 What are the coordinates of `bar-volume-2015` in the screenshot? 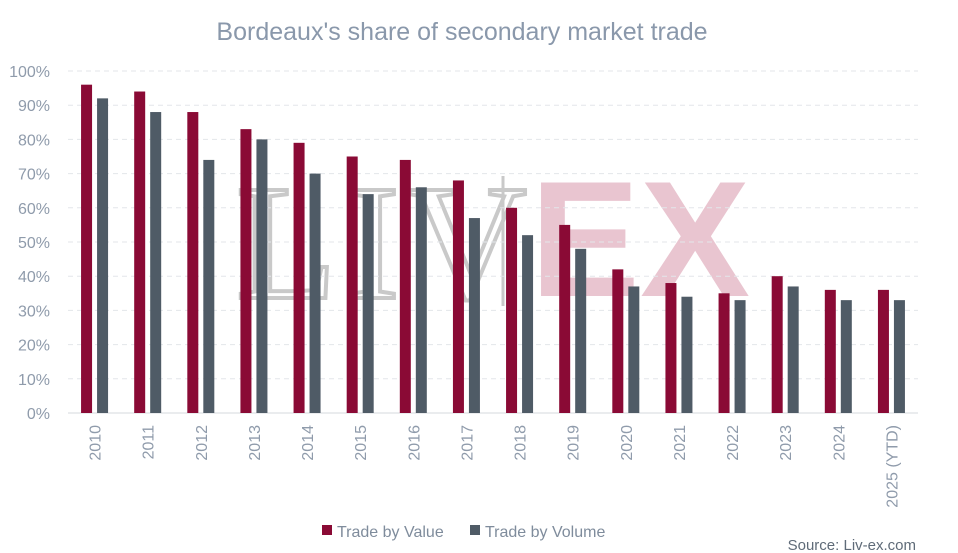 It's located at (368, 303).